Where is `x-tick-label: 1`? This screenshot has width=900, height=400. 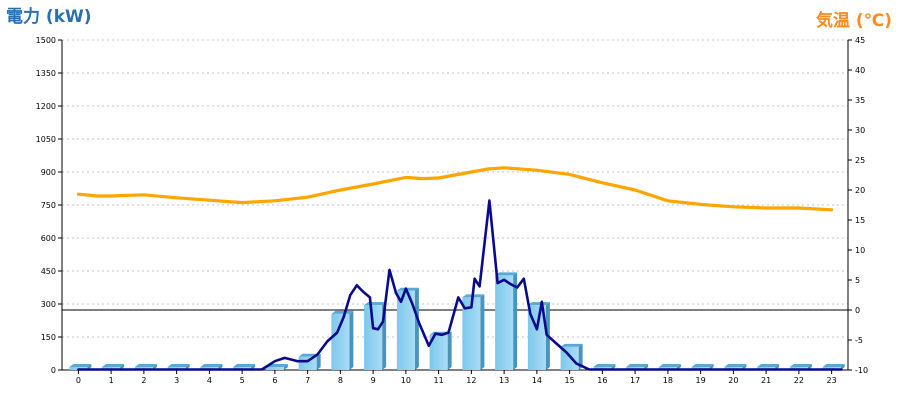
x-tick-label: 1 is located at coordinates (111, 380).